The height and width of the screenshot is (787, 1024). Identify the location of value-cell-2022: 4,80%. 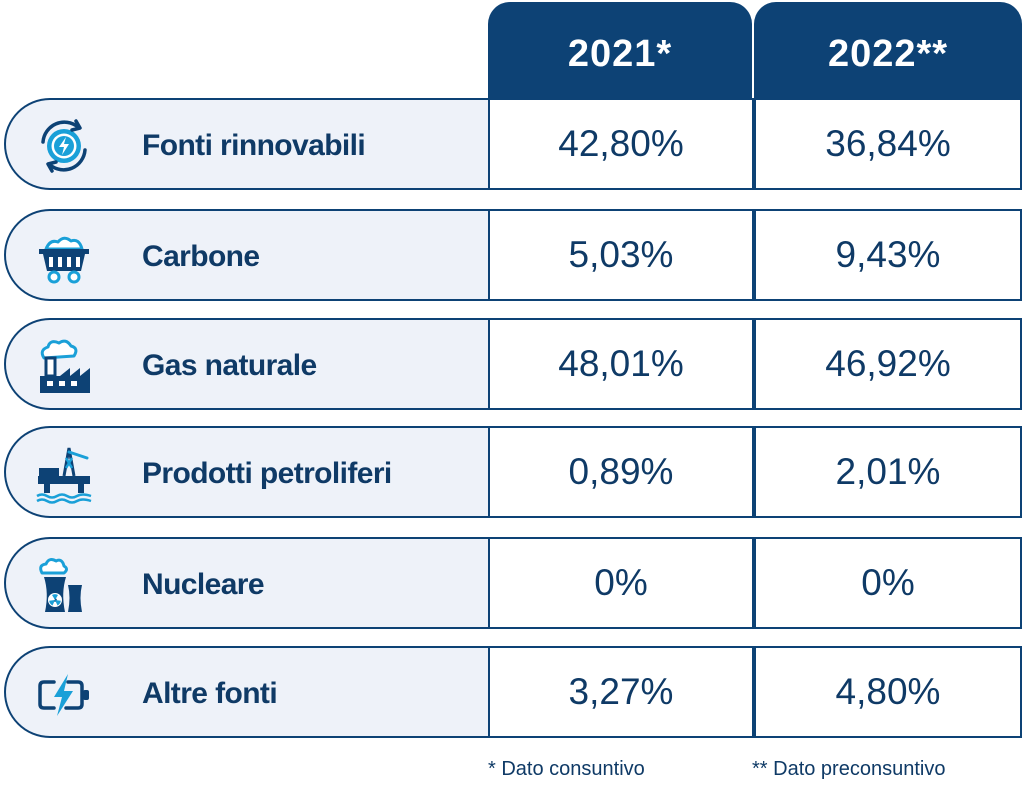
(888, 692).